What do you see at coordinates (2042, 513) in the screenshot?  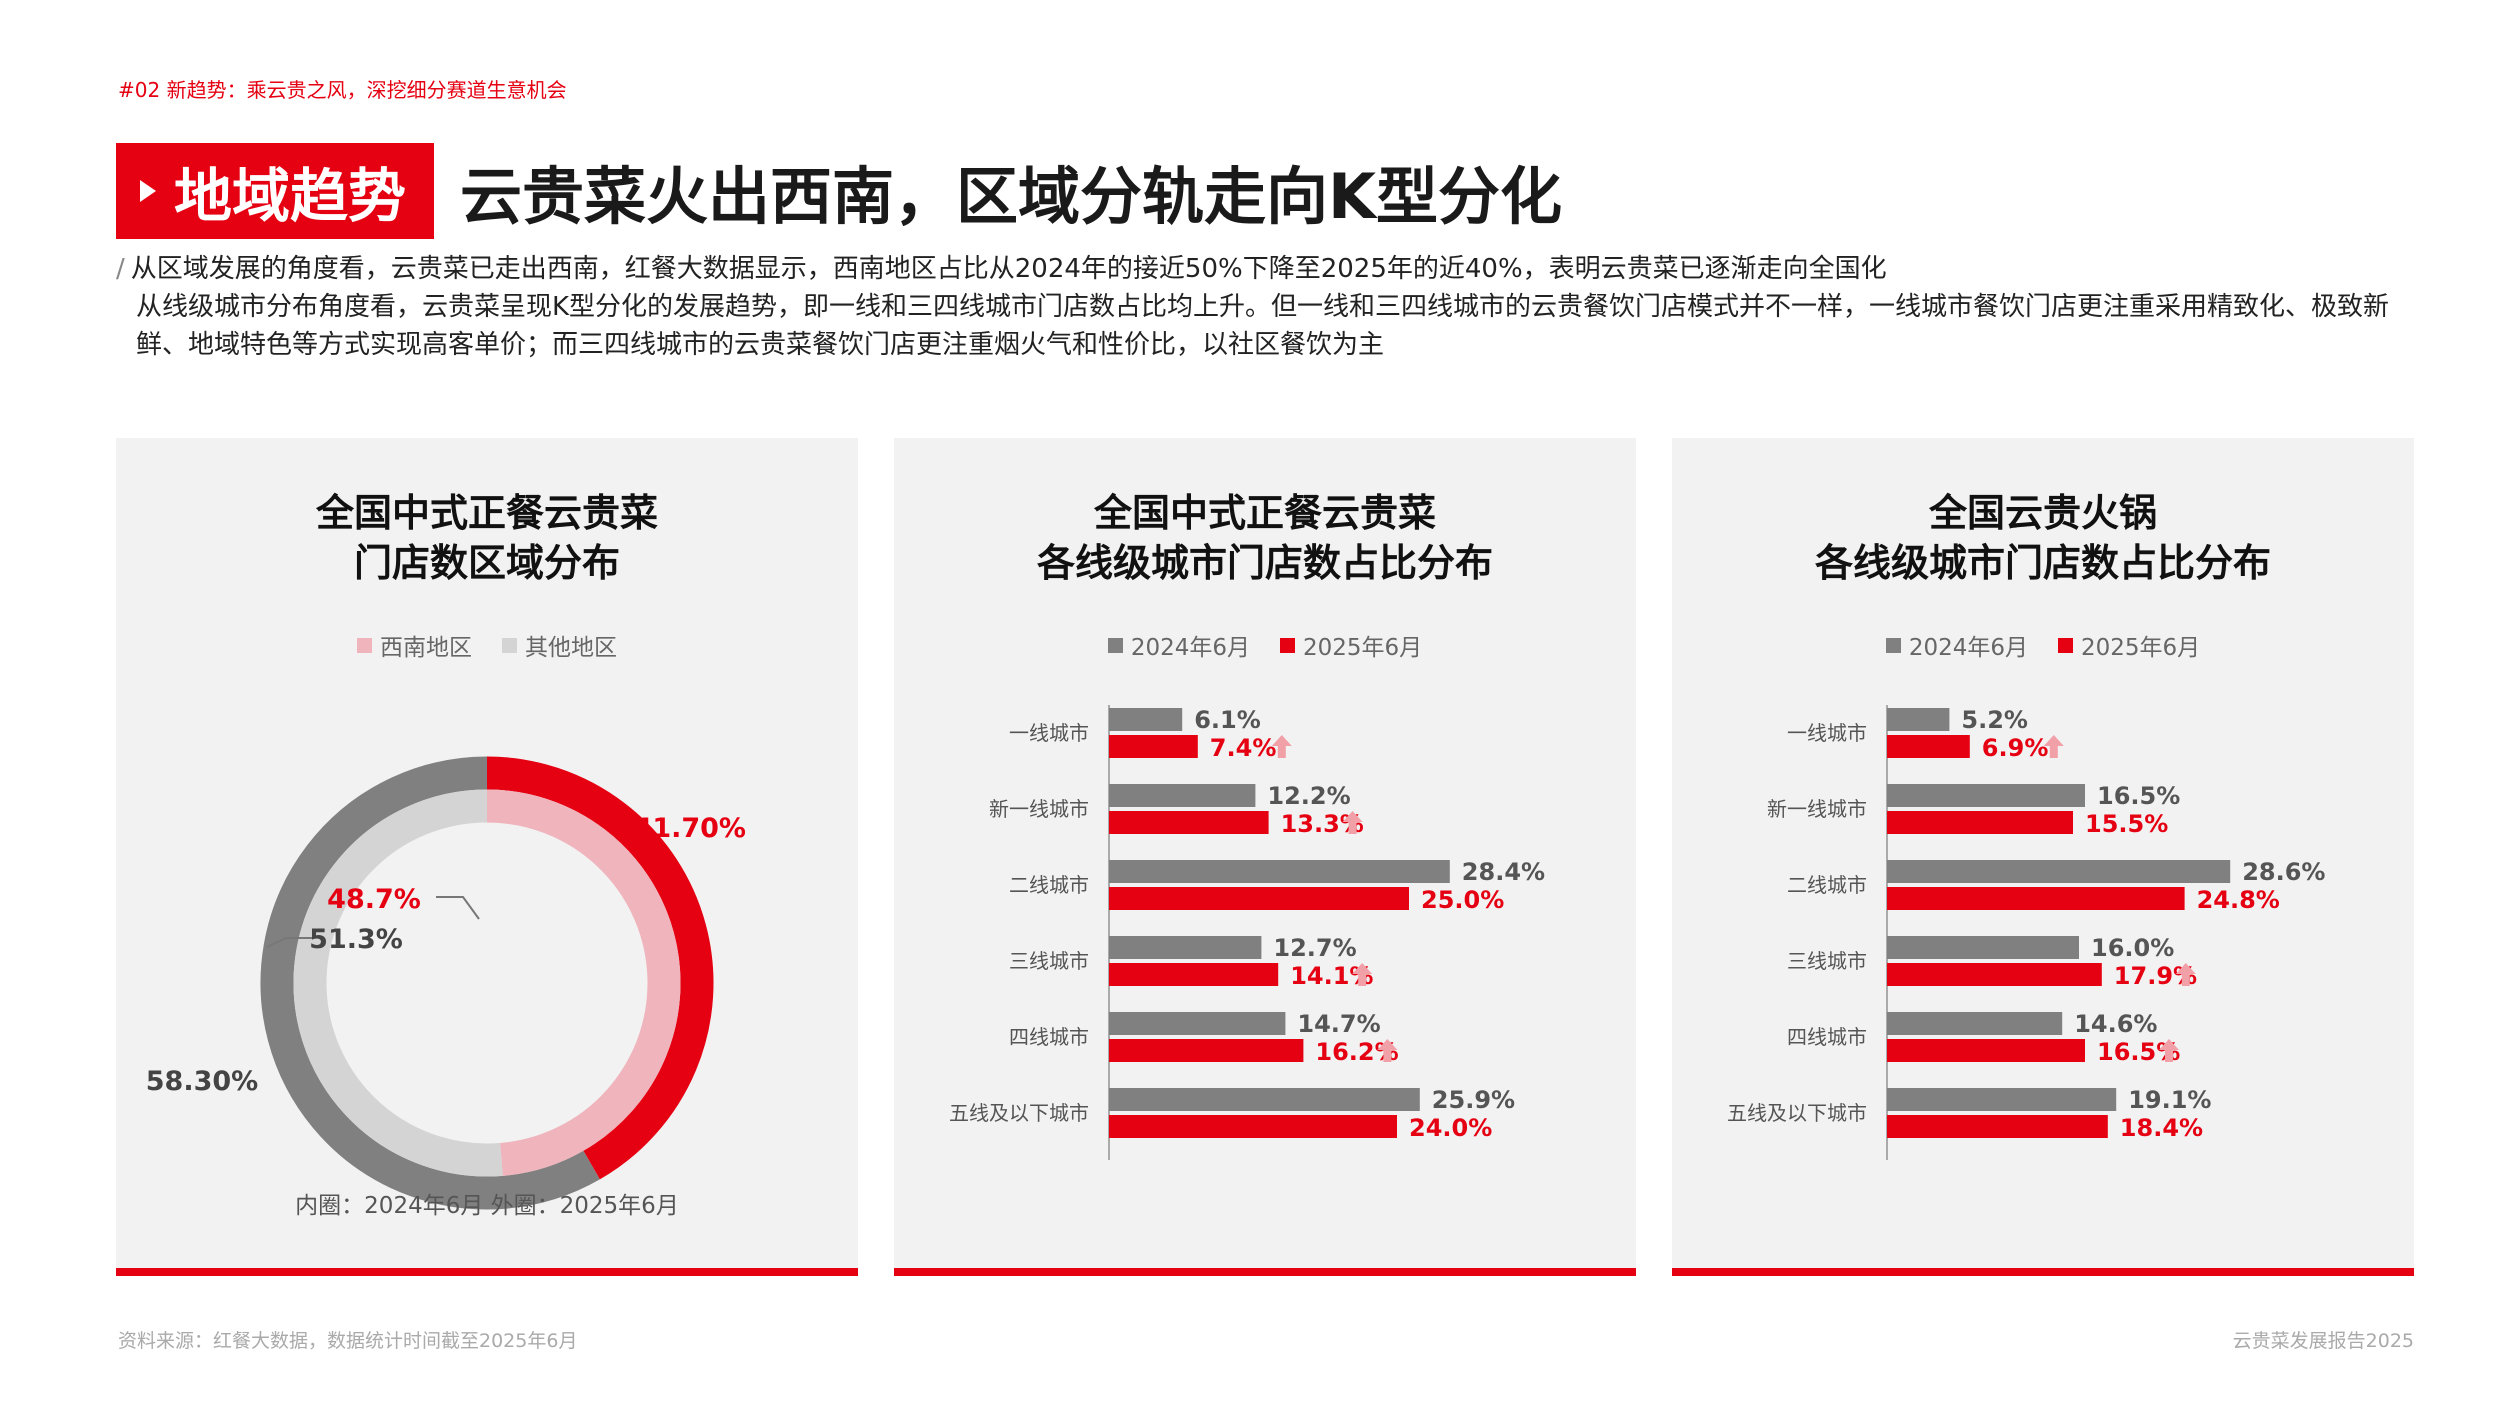 I see `chart-title-line-1: 全国云贵火锅` at bounding box center [2042, 513].